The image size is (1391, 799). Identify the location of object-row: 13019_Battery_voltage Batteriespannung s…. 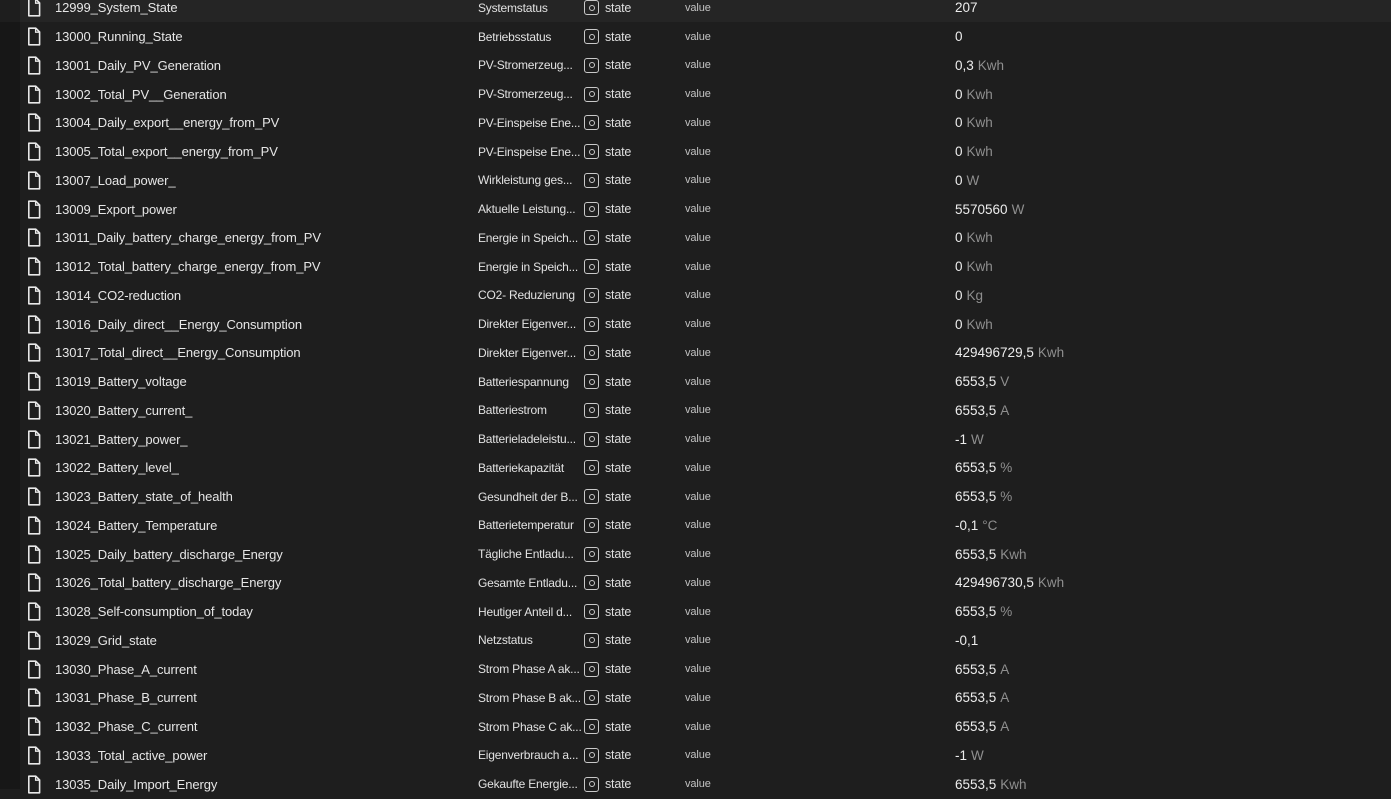
(695, 381).